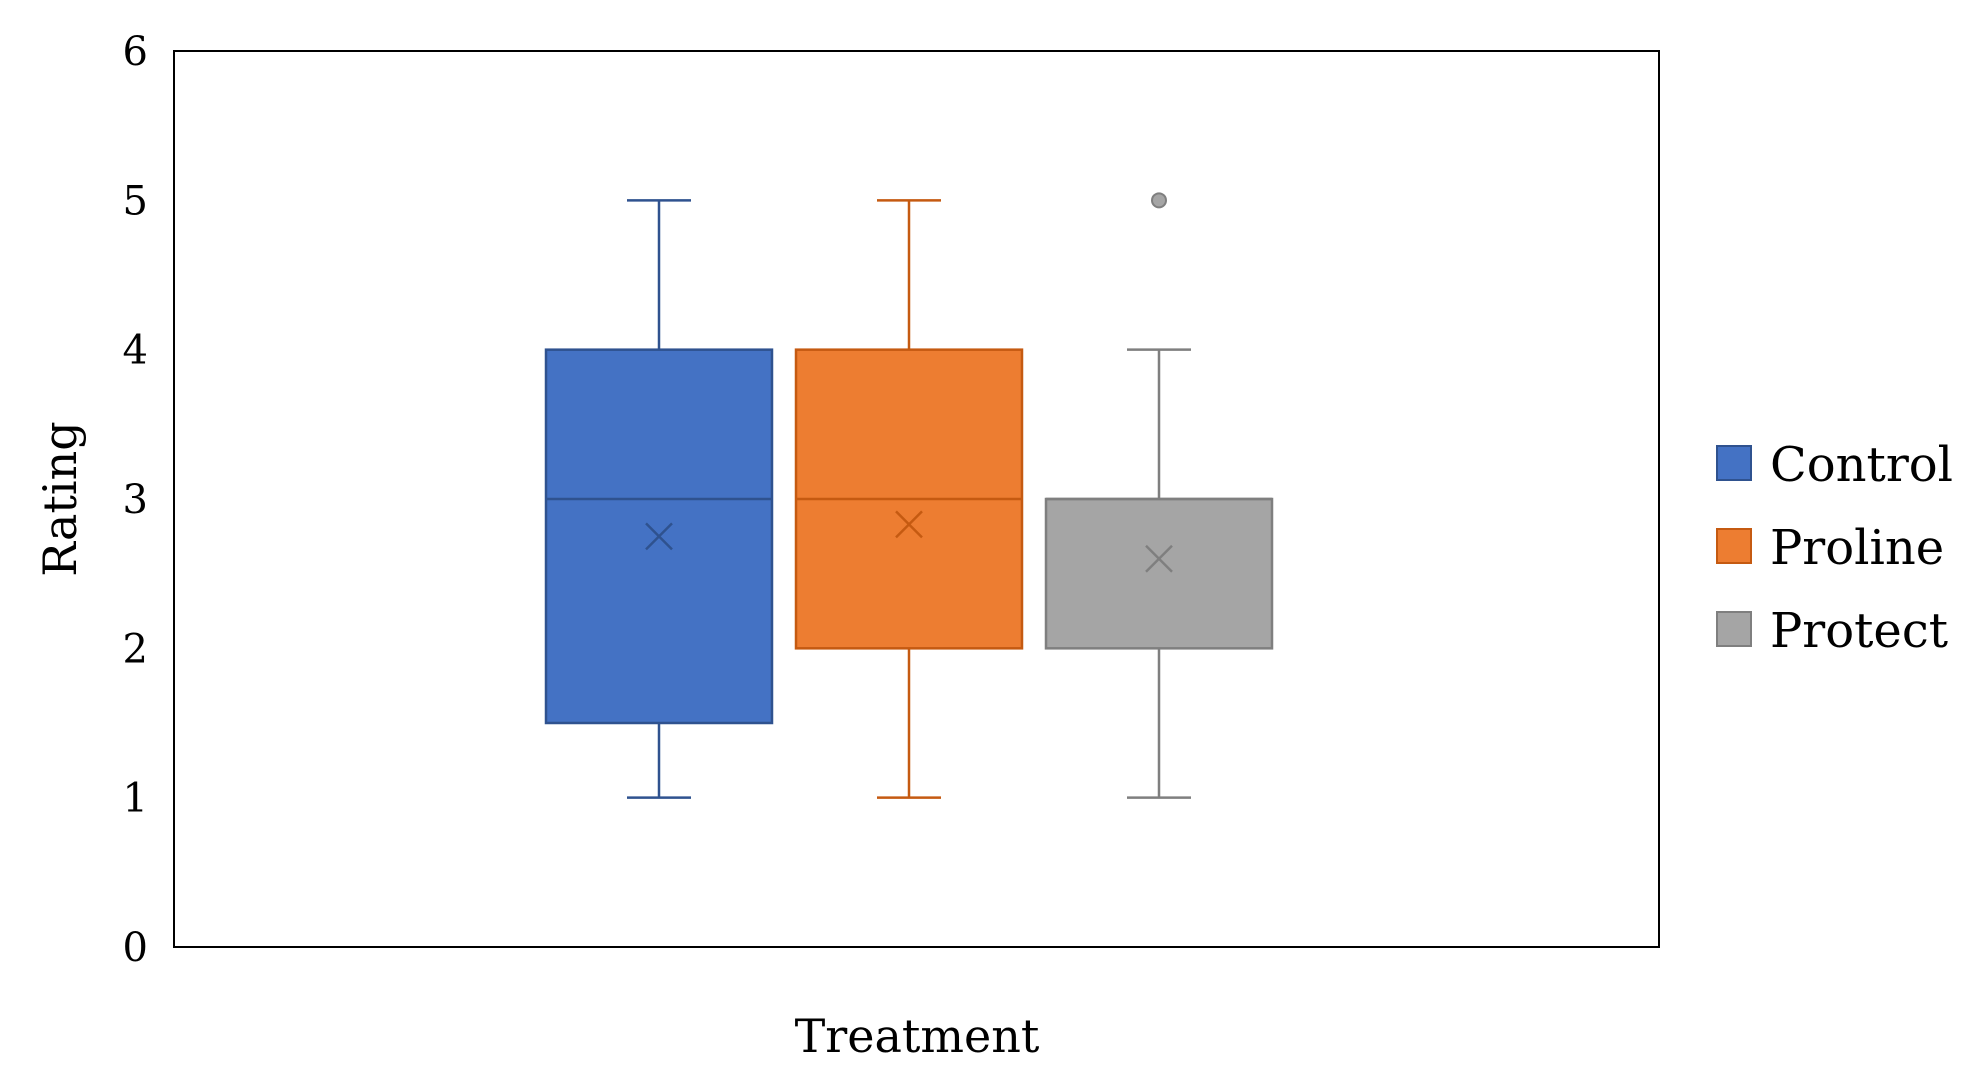  Describe the element at coordinates (917, 1036) in the screenshot. I see `x-axis-title: Treatment` at that location.